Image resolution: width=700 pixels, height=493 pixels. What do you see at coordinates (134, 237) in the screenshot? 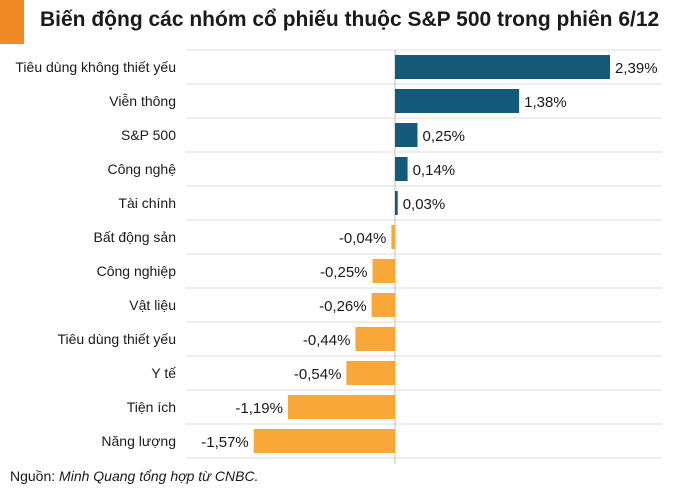
I see `category-label: Bất động sản` at bounding box center [134, 237].